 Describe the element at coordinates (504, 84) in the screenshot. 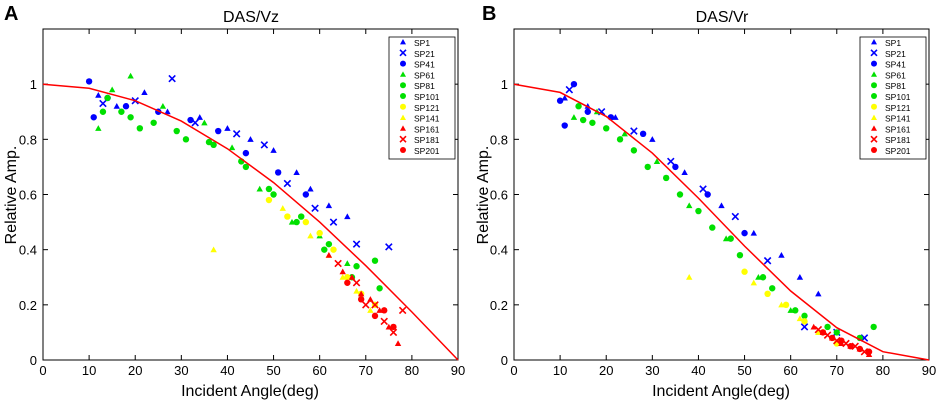

I see `y-tick-label: 1` at that location.